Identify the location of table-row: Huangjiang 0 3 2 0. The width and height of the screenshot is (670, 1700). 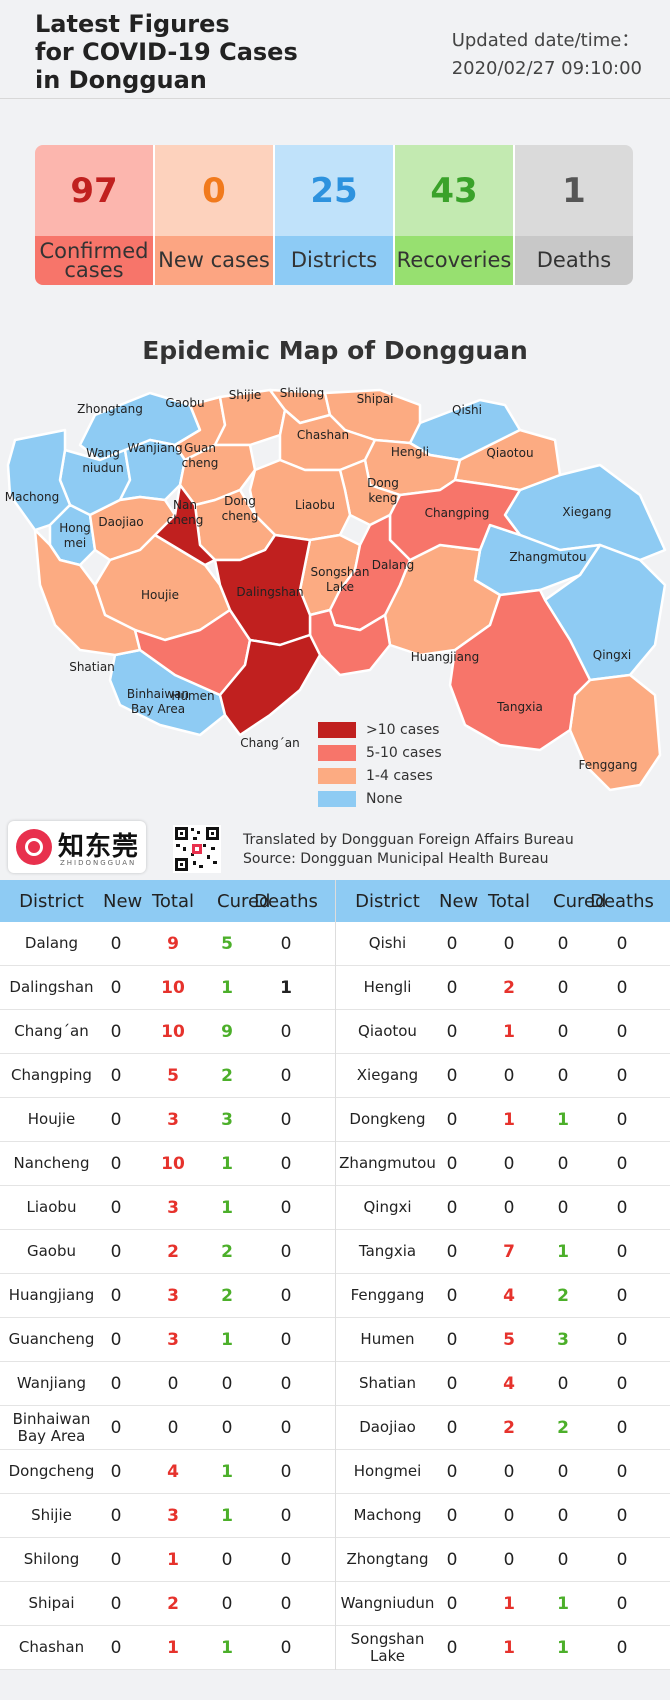
(167, 1296).